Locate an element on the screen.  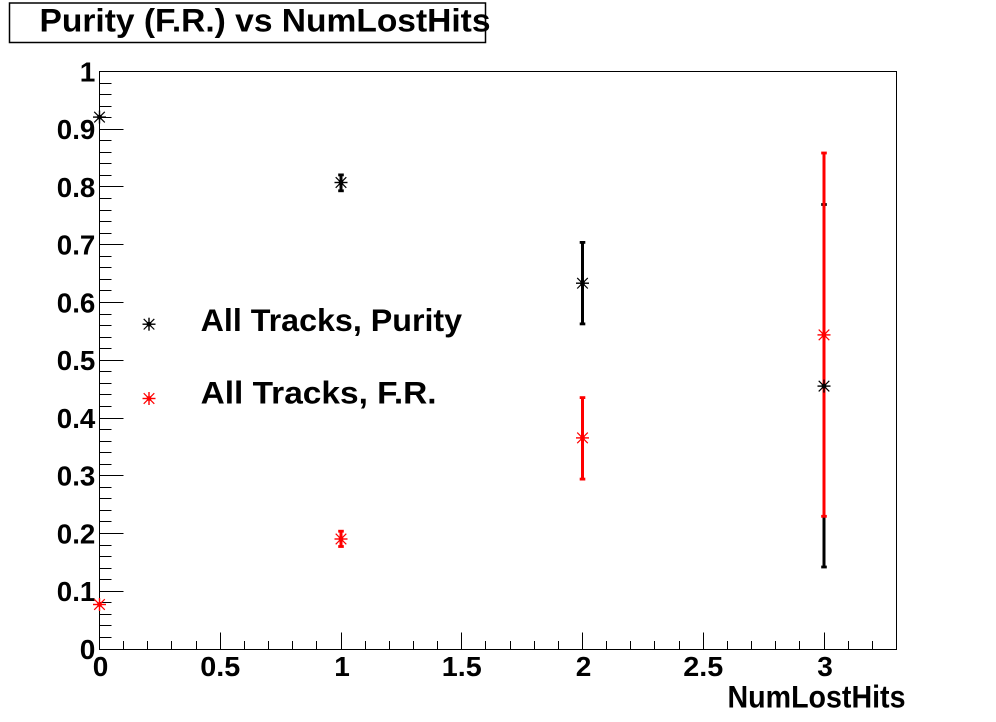
svg-text: All Tracks, F.R. is located at coordinates (319, 393).